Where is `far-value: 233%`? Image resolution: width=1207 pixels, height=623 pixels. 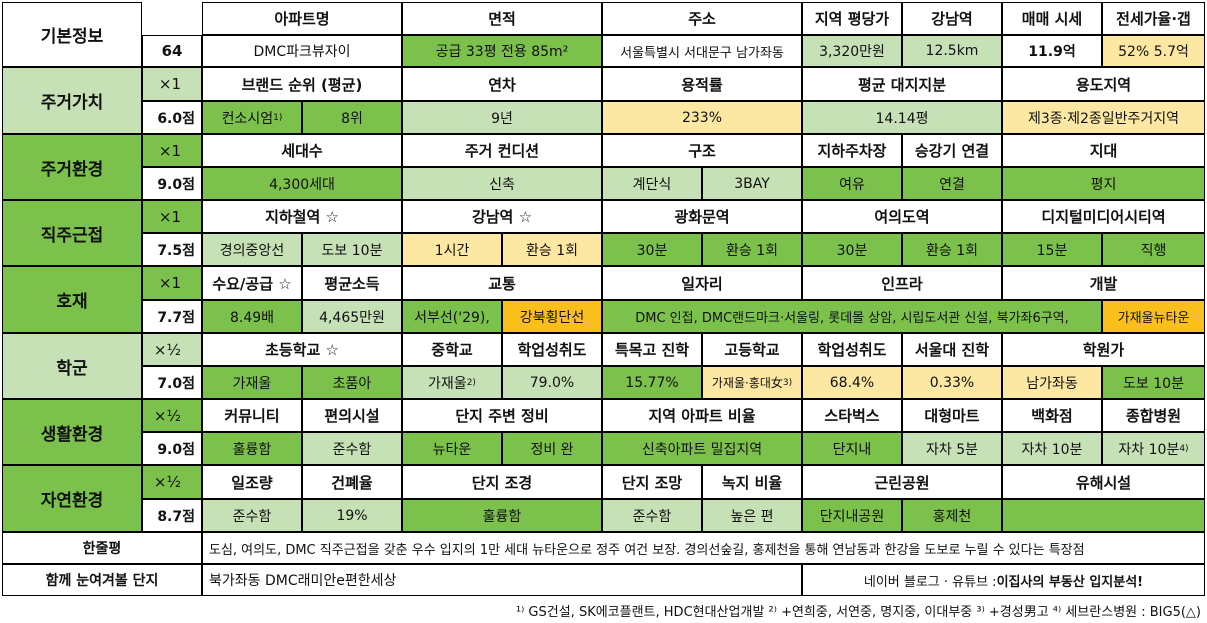 far-value: 233% is located at coordinates (702, 117).